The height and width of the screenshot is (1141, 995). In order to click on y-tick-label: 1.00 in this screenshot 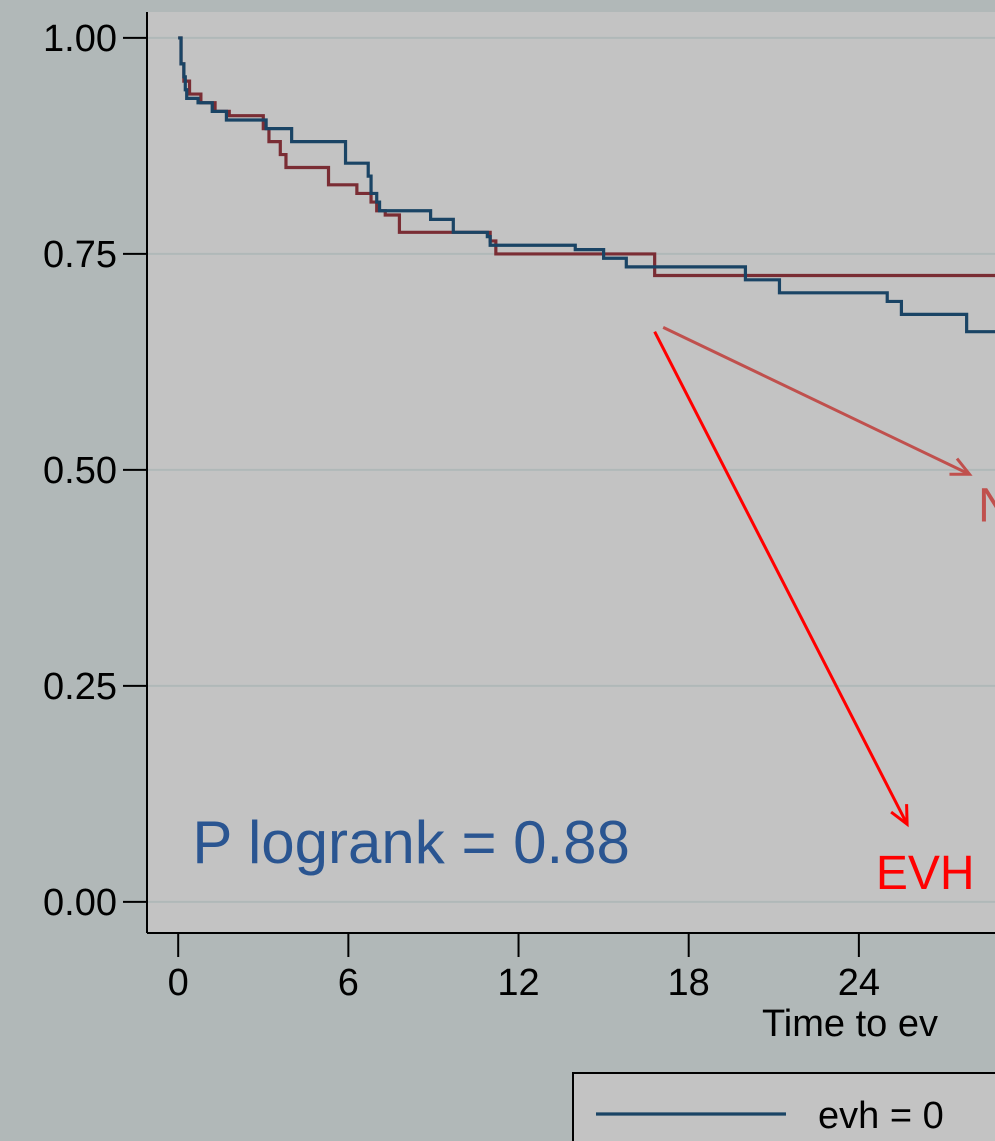, I will do `click(80, 39)`.